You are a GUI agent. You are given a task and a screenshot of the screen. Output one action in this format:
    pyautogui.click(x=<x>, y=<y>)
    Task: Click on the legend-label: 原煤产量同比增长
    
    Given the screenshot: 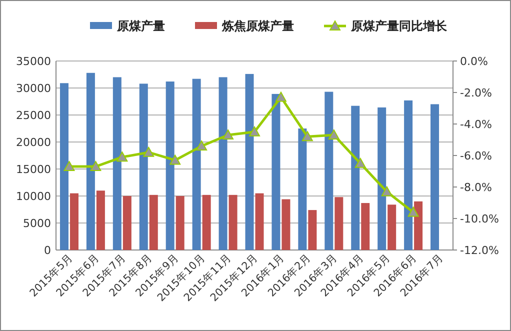 What is the action you would take?
    pyautogui.click(x=399, y=26)
    